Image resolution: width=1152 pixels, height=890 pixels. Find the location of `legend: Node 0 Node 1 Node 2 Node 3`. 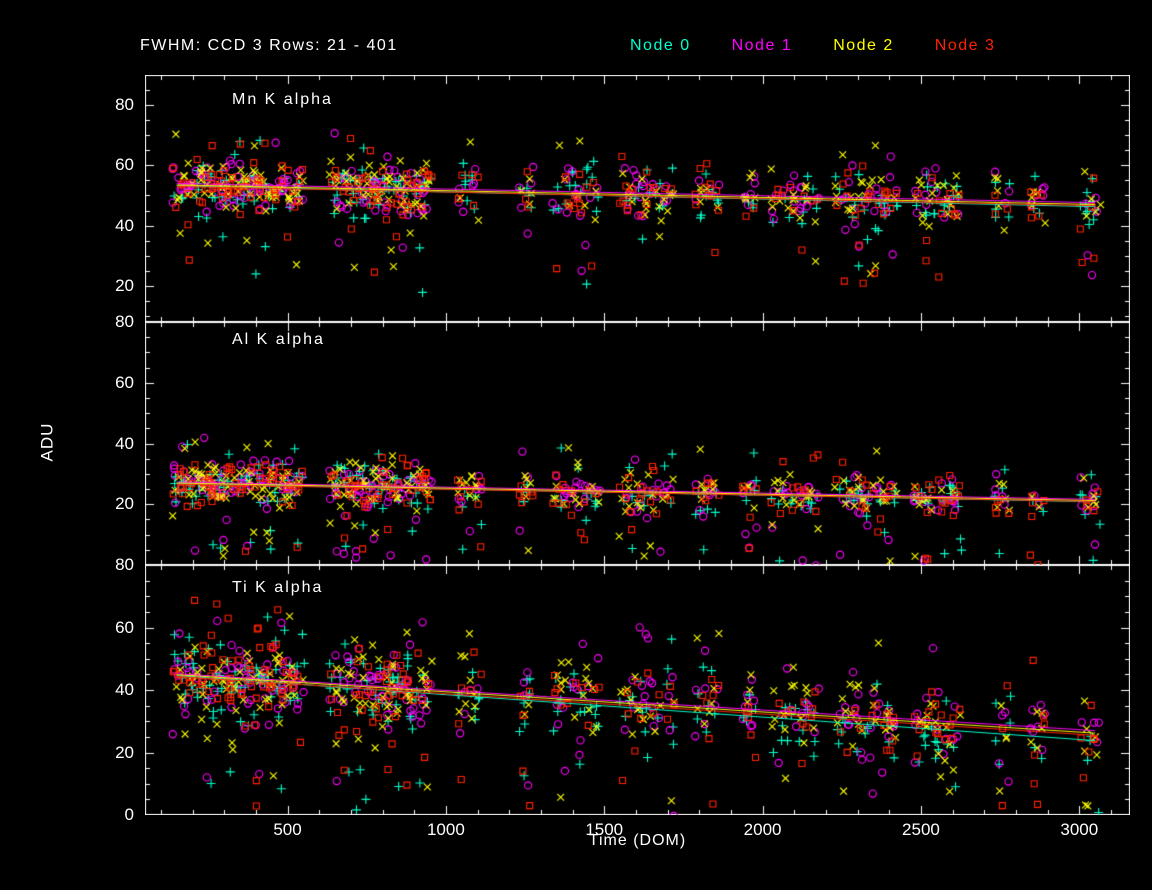

legend: Node 0 Node 1 Node 2 Node 3 is located at coordinates (812, 46).